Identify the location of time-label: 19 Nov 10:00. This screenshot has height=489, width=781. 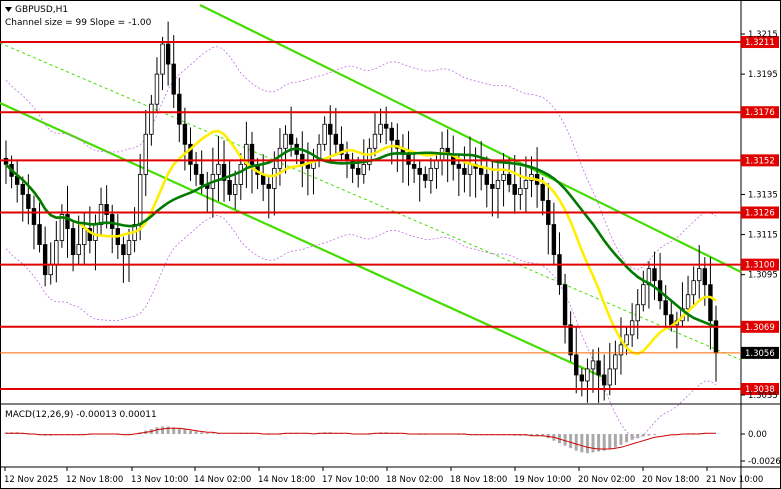
(542, 480).